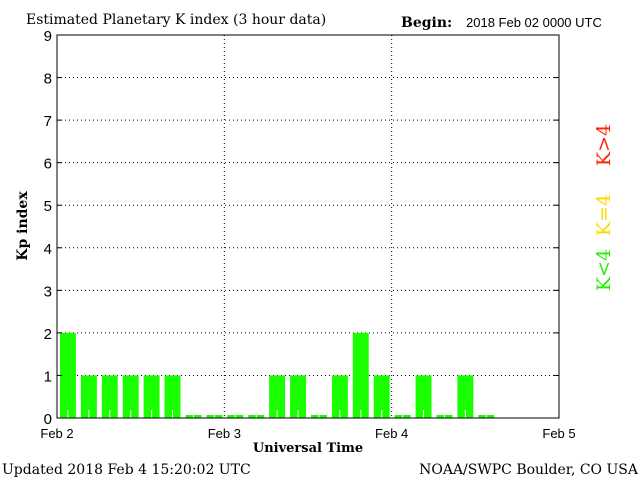  What do you see at coordinates (56, 433) in the screenshot?
I see `x-tick-label: Feb 2` at bounding box center [56, 433].